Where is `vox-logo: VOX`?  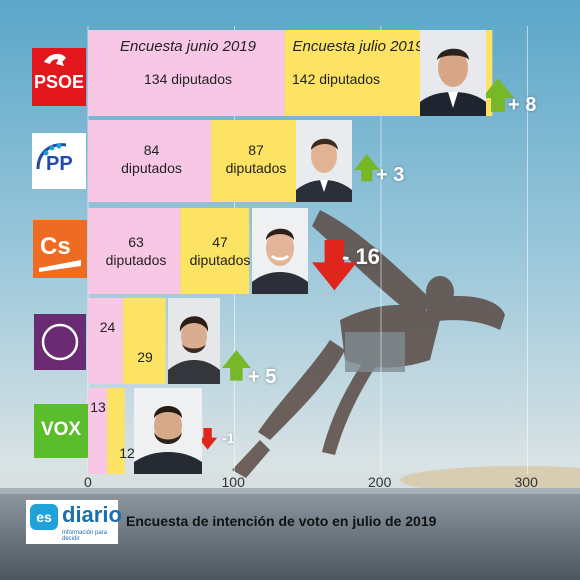
vox-logo: VOX is located at coordinates (61, 431).